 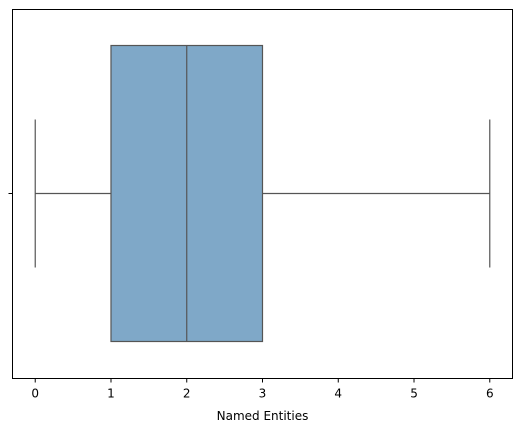 I want to click on x-tick-label: 1, so click(x=111, y=394).